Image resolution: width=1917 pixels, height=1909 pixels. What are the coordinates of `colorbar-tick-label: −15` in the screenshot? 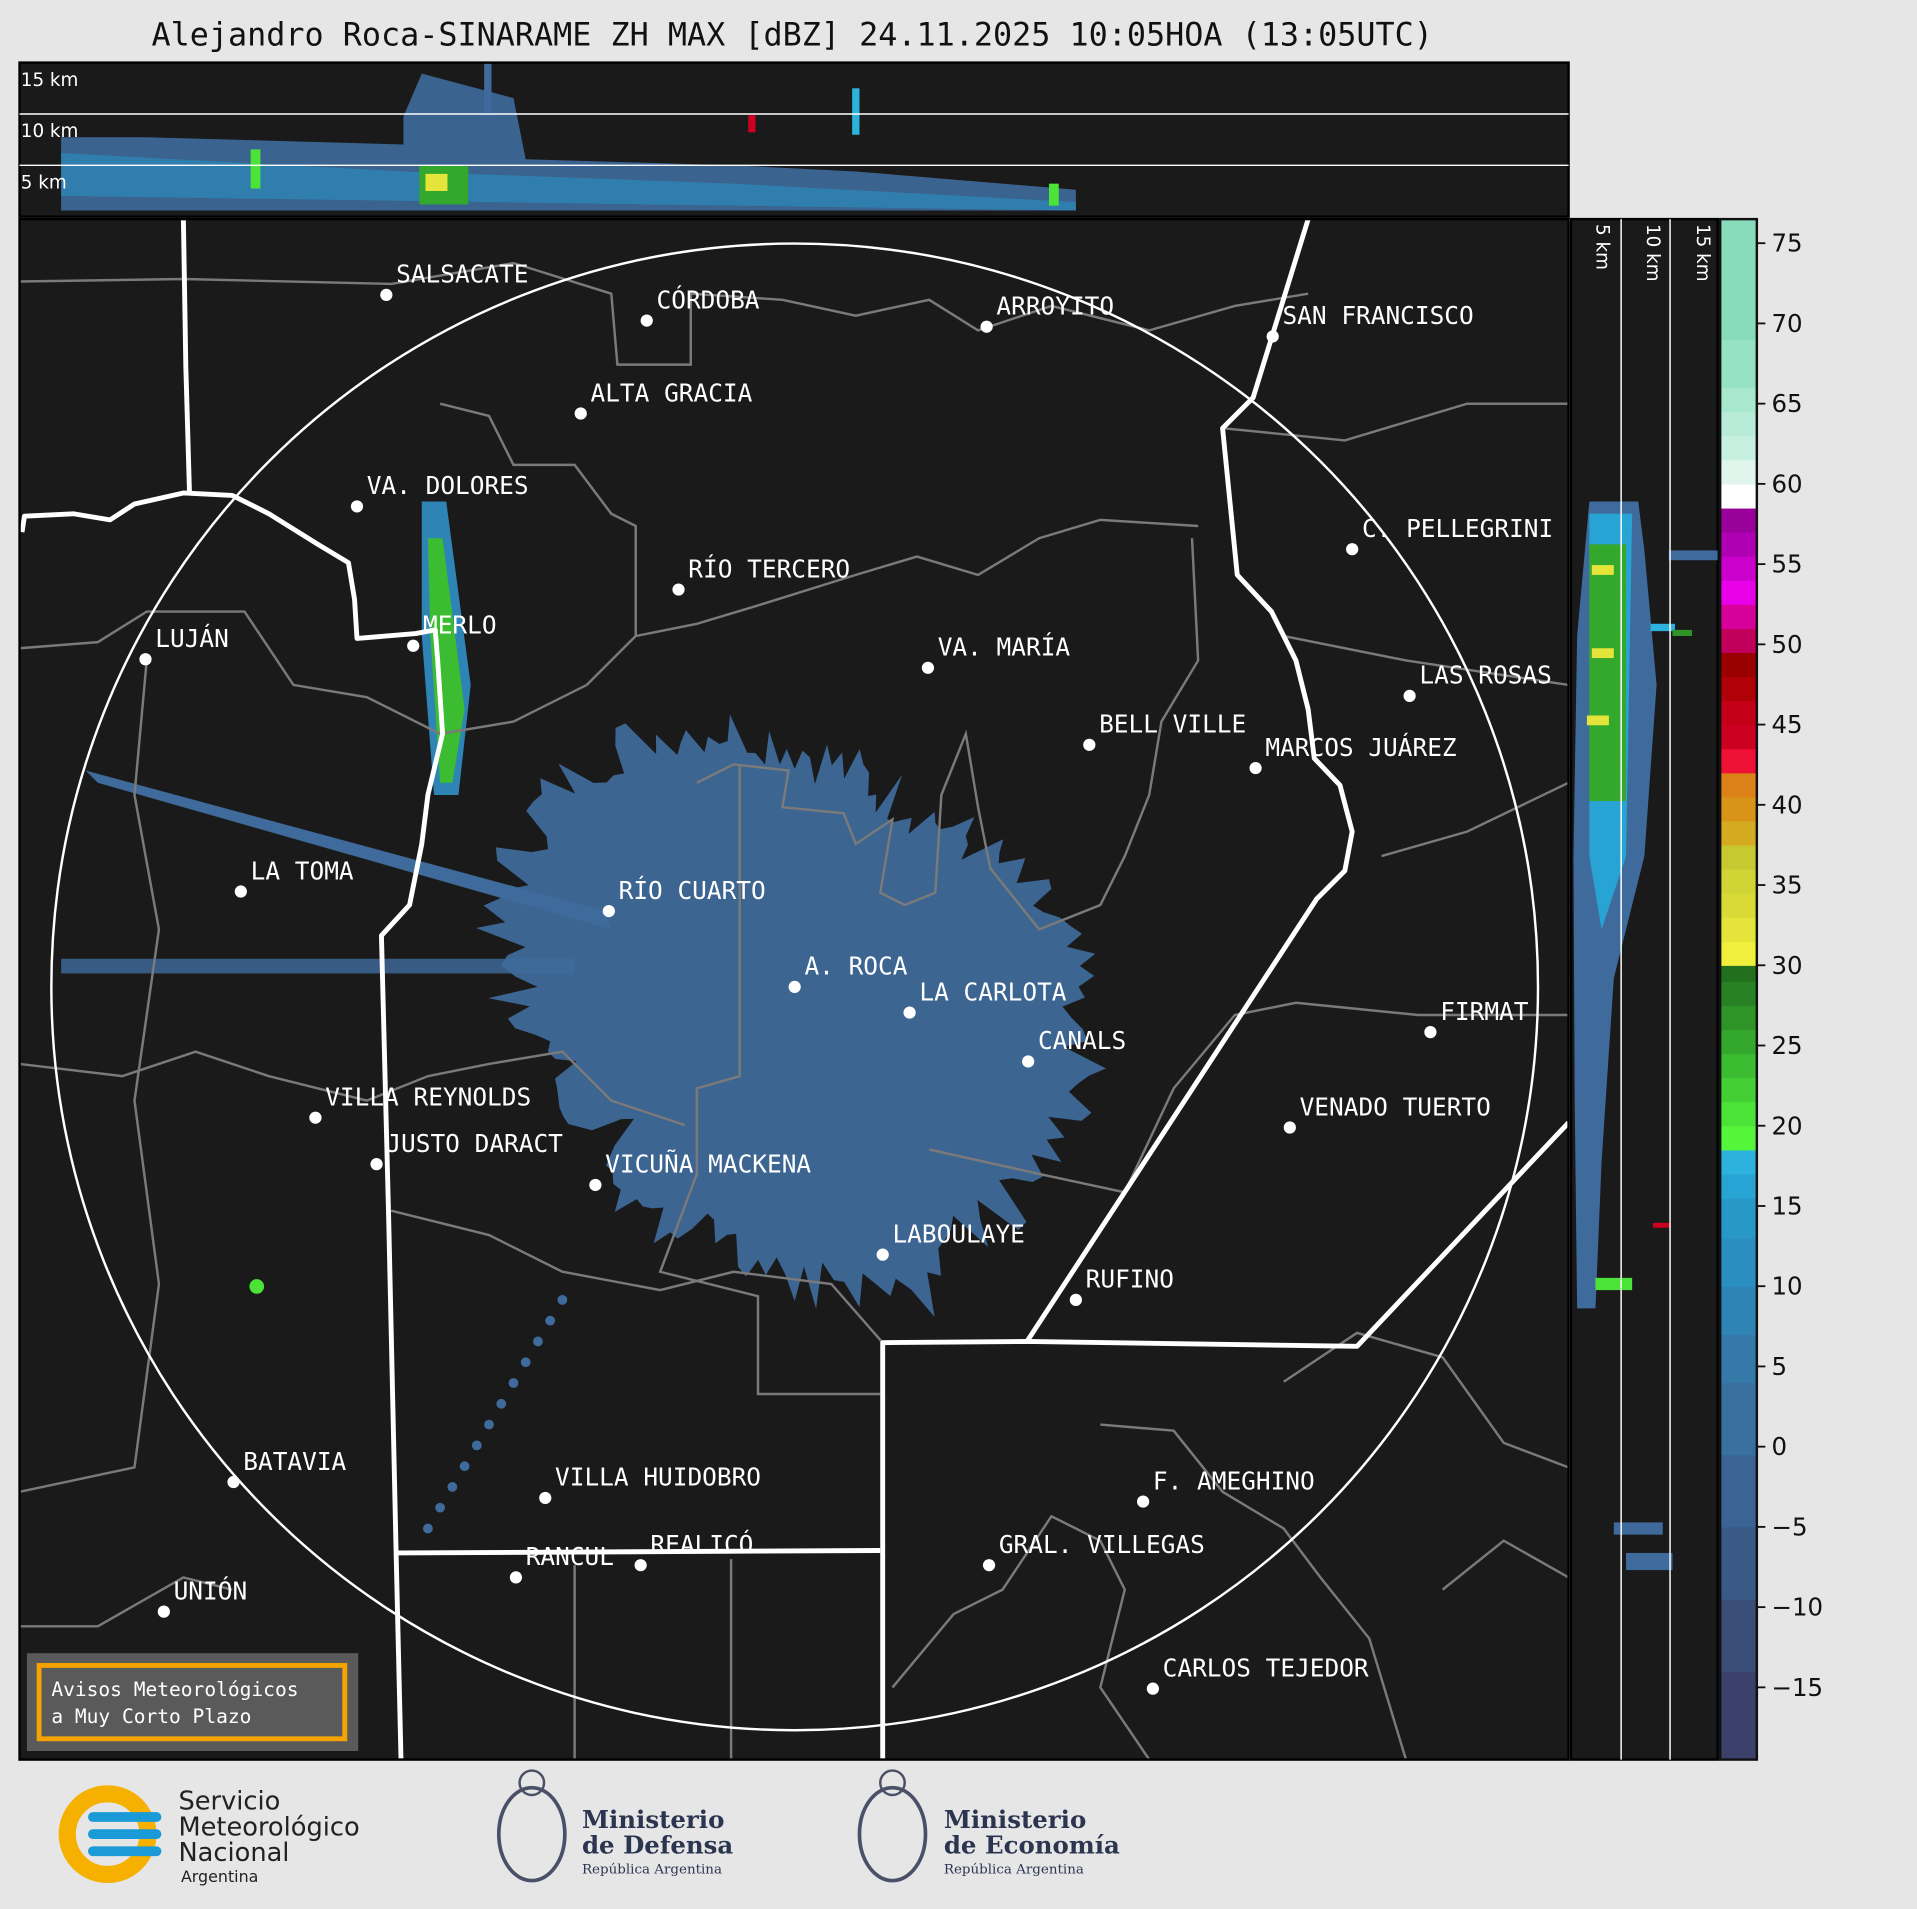 It's located at (1798, 1687).